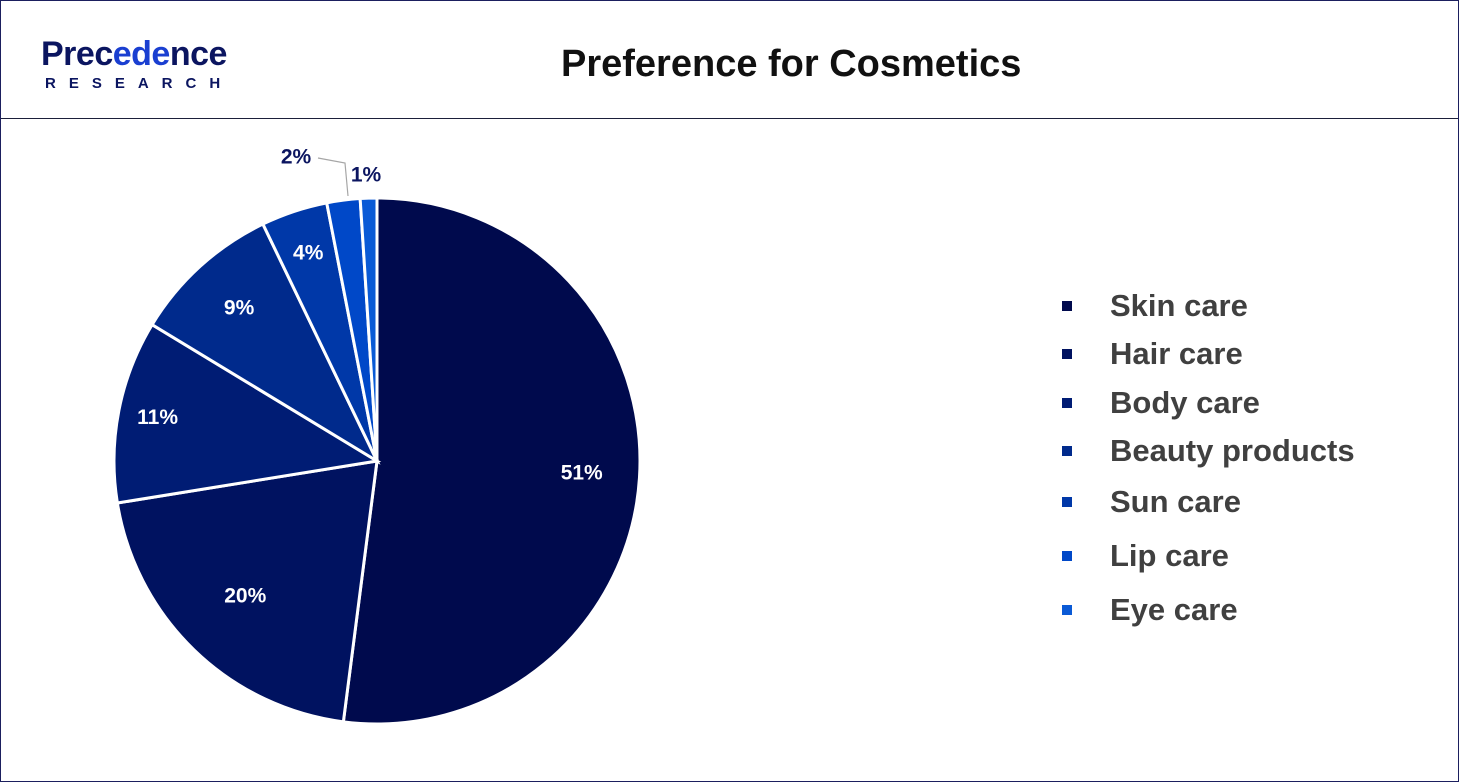 This screenshot has height=782, width=1459. Describe the element at coordinates (1179, 305) in the screenshot. I see `legend-label: Skin care` at that location.